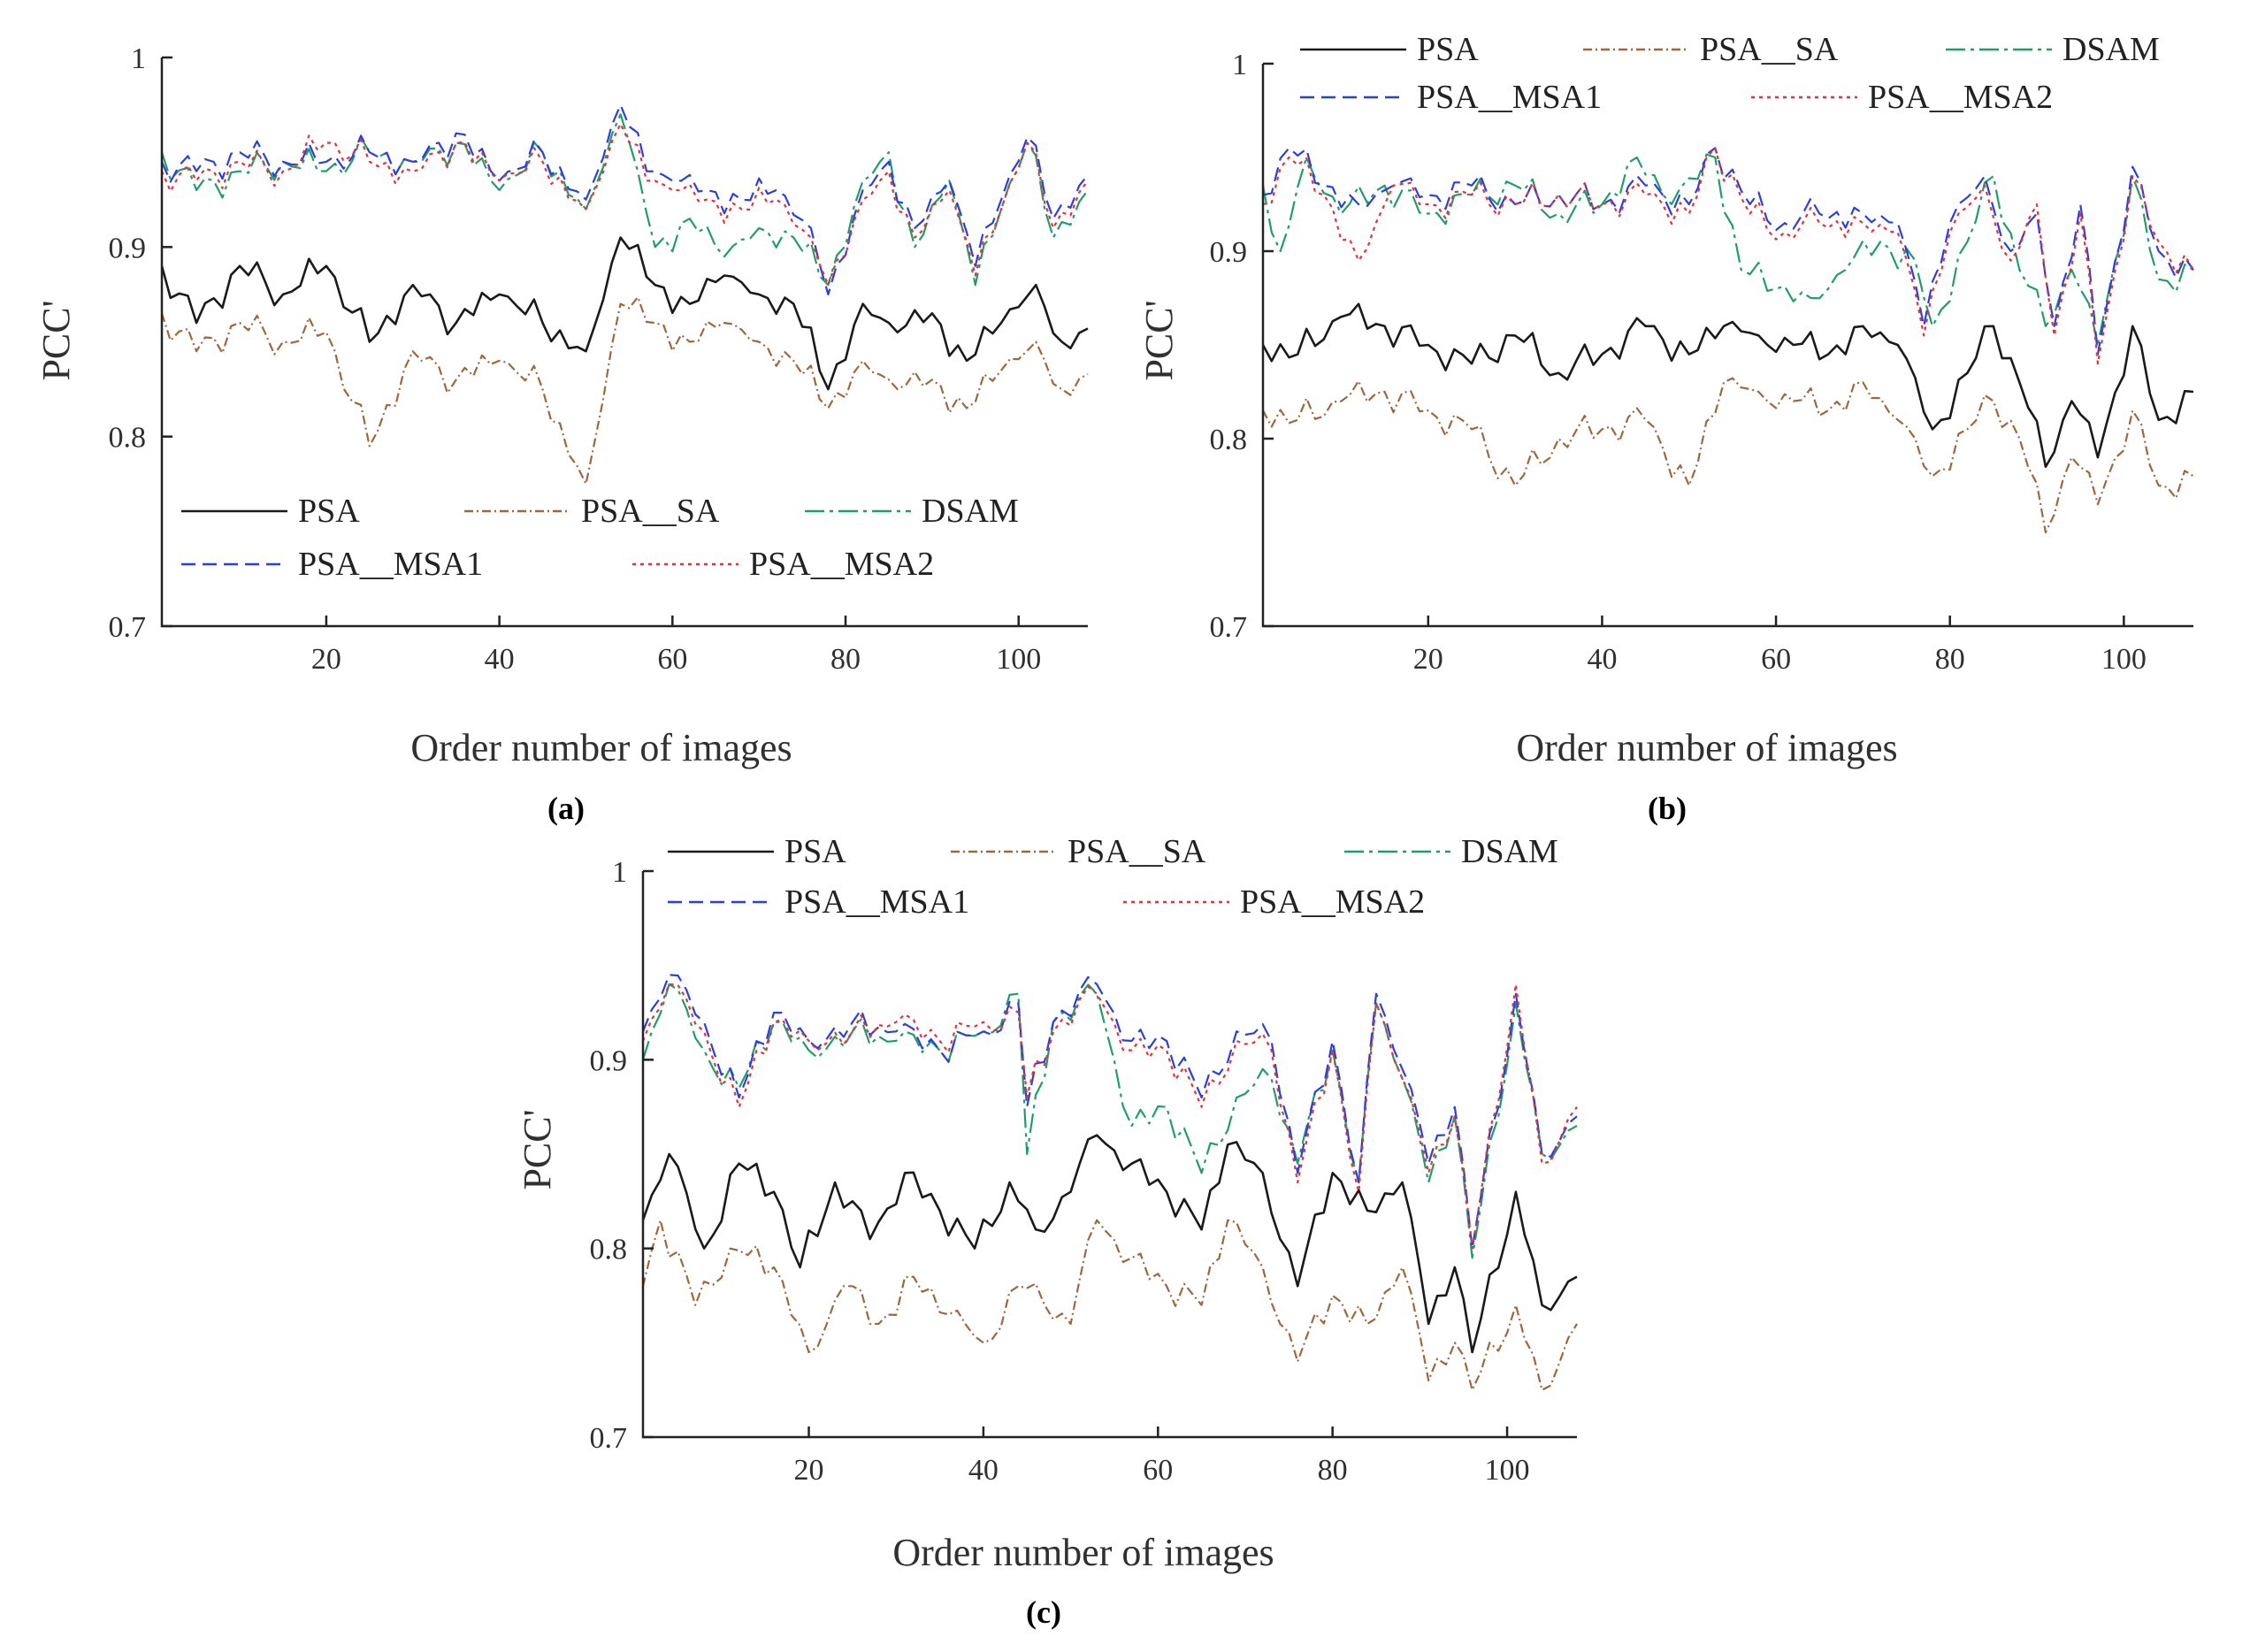 This screenshot has height=1652, width=2250. What do you see at coordinates (609, 1438) in the screenshot?
I see `panel-c-y-tick-label: 0.7` at bounding box center [609, 1438].